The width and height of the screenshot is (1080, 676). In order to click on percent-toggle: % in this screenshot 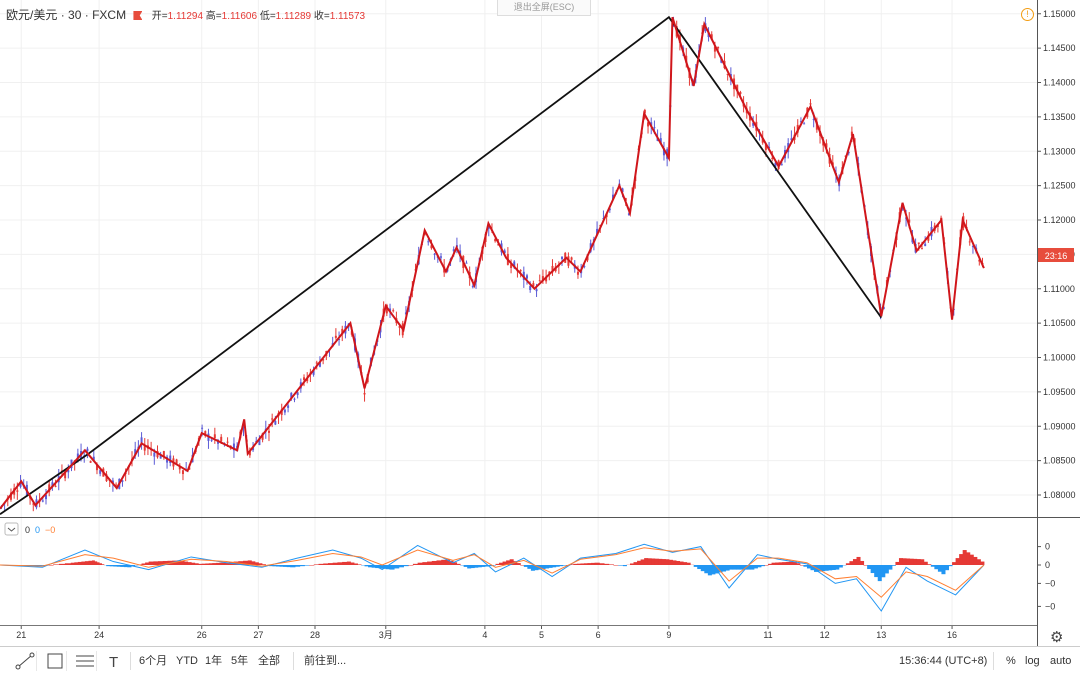, I will do `click(1011, 661)`.